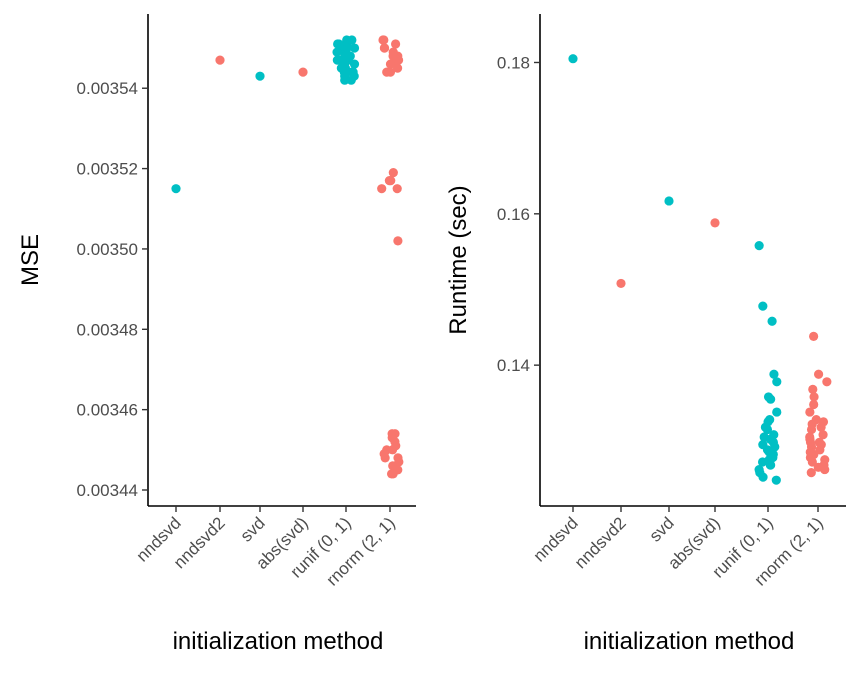  I want to click on y-tick-label: 0.00352, so click(107, 169).